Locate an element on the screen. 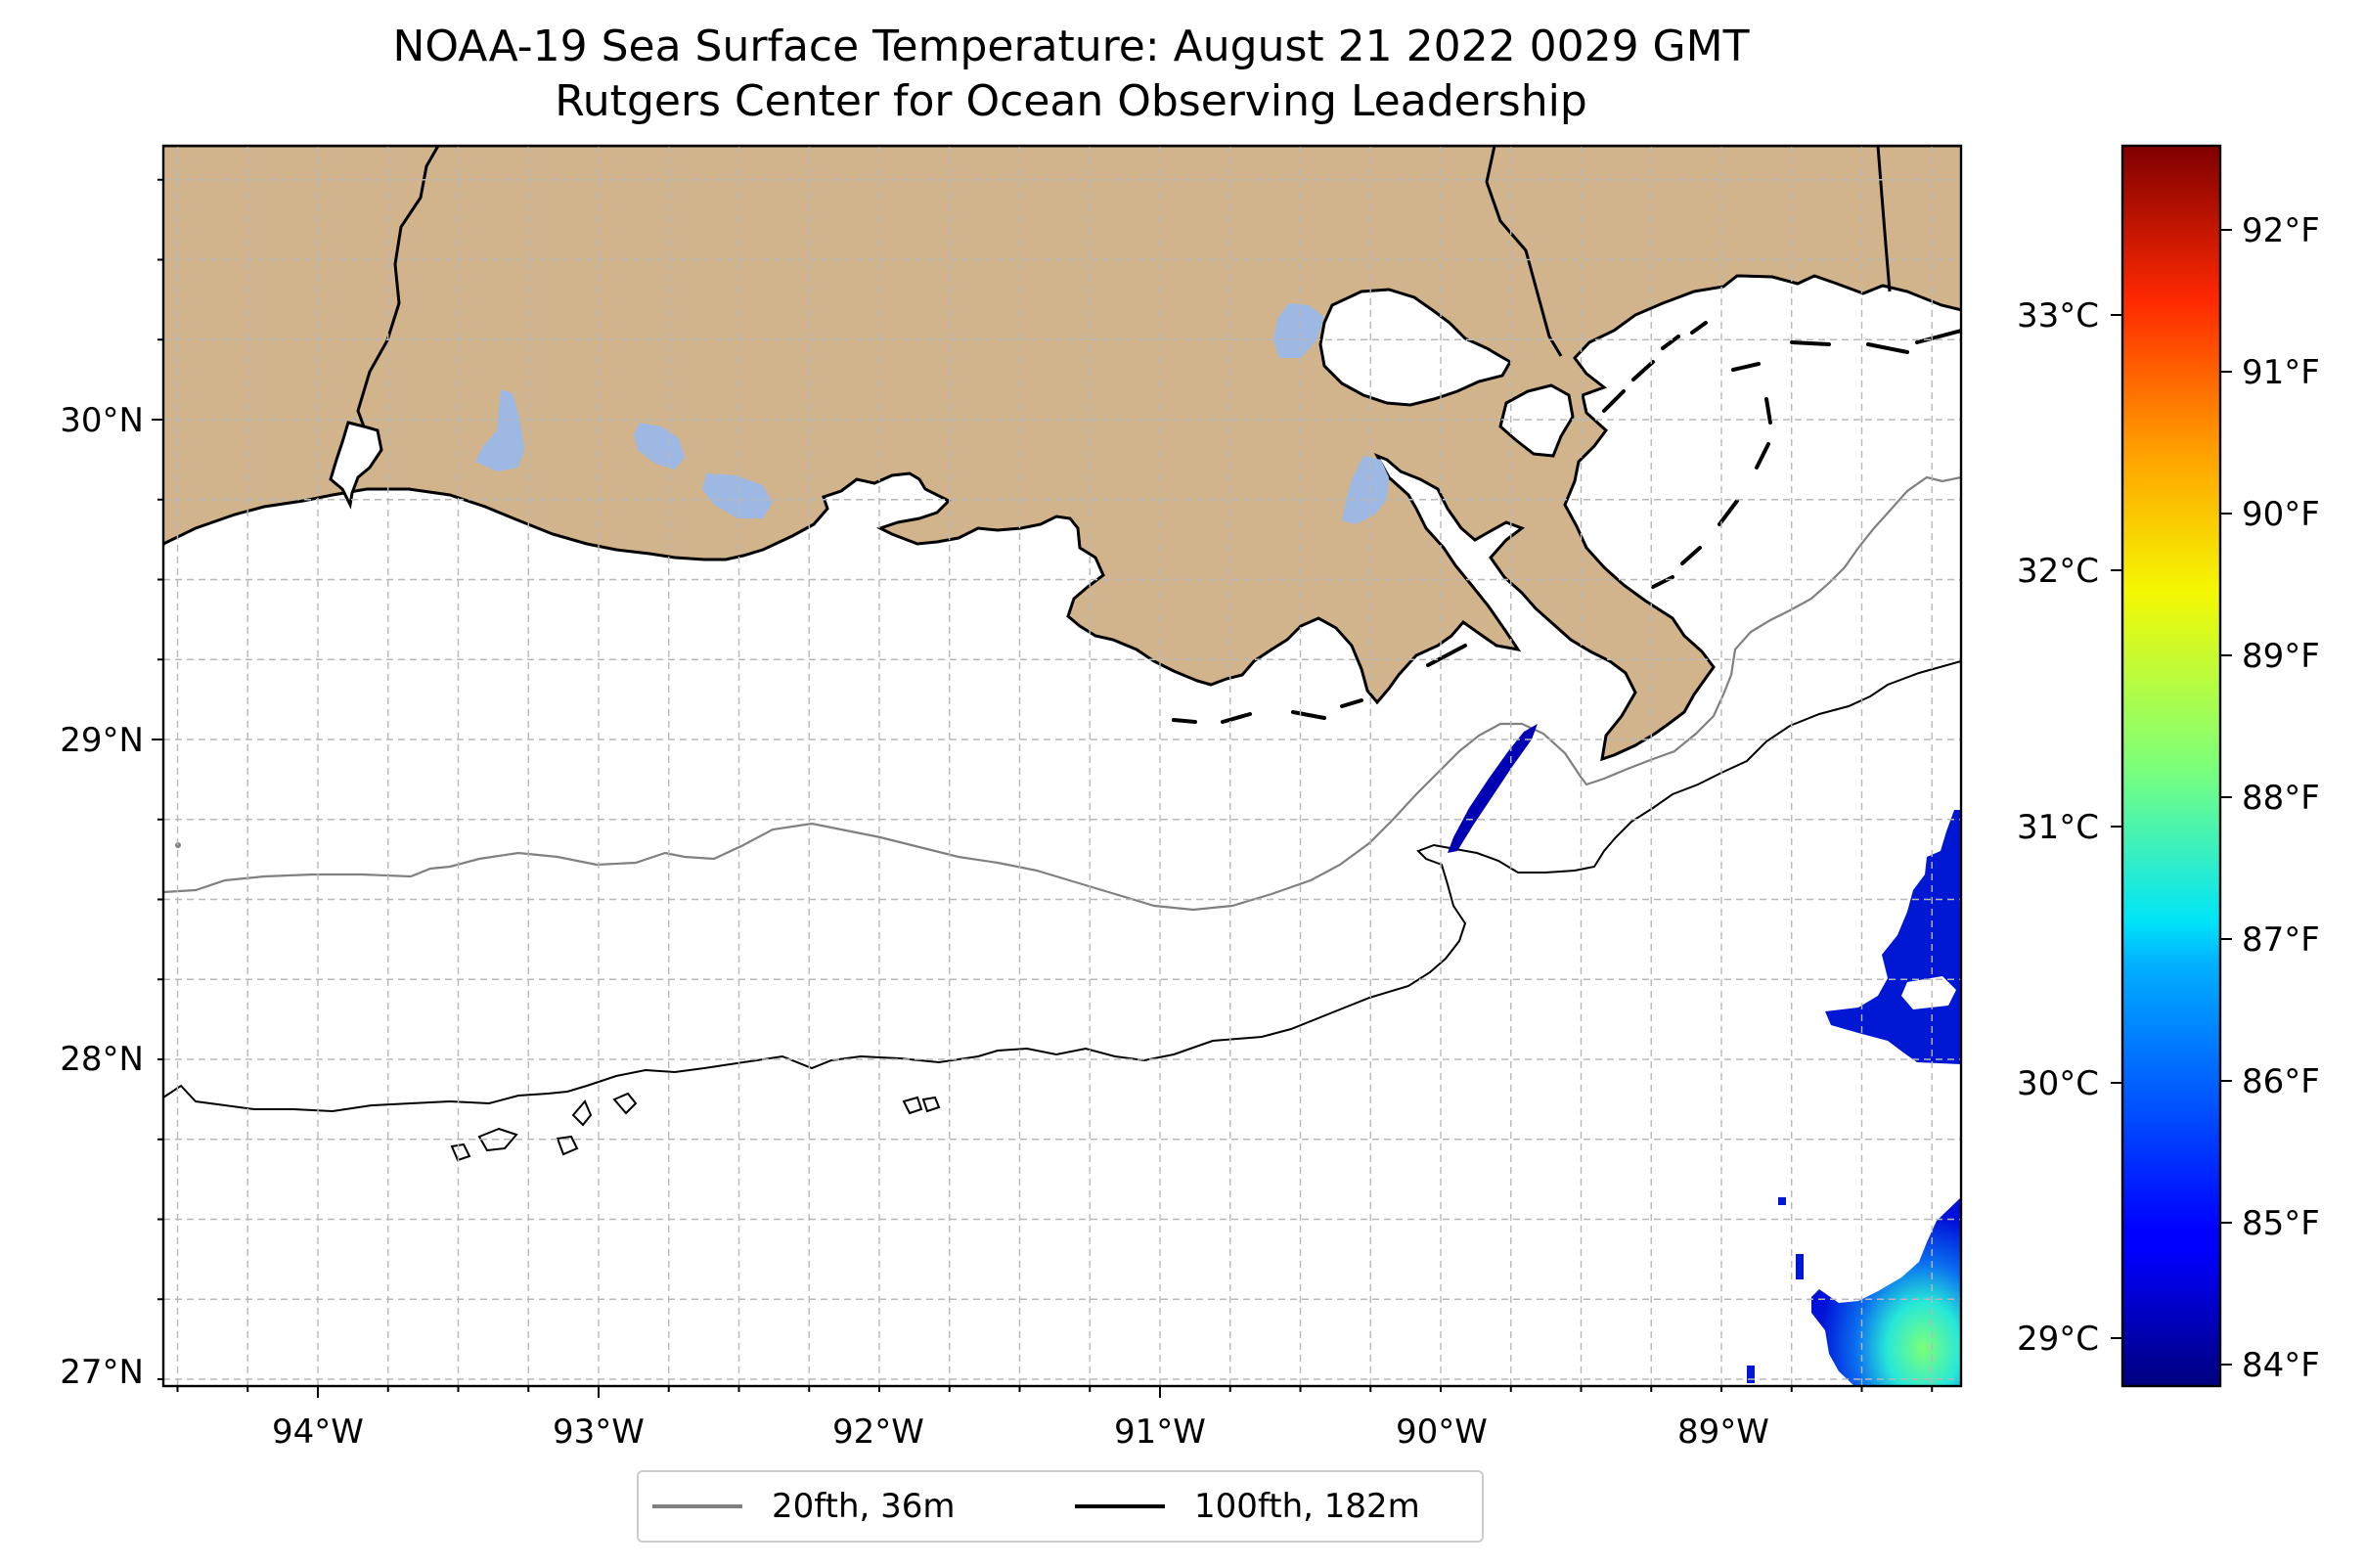 The height and width of the screenshot is (1568, 2365). lake-pontchartrain is located at coordinates (1415, 347).